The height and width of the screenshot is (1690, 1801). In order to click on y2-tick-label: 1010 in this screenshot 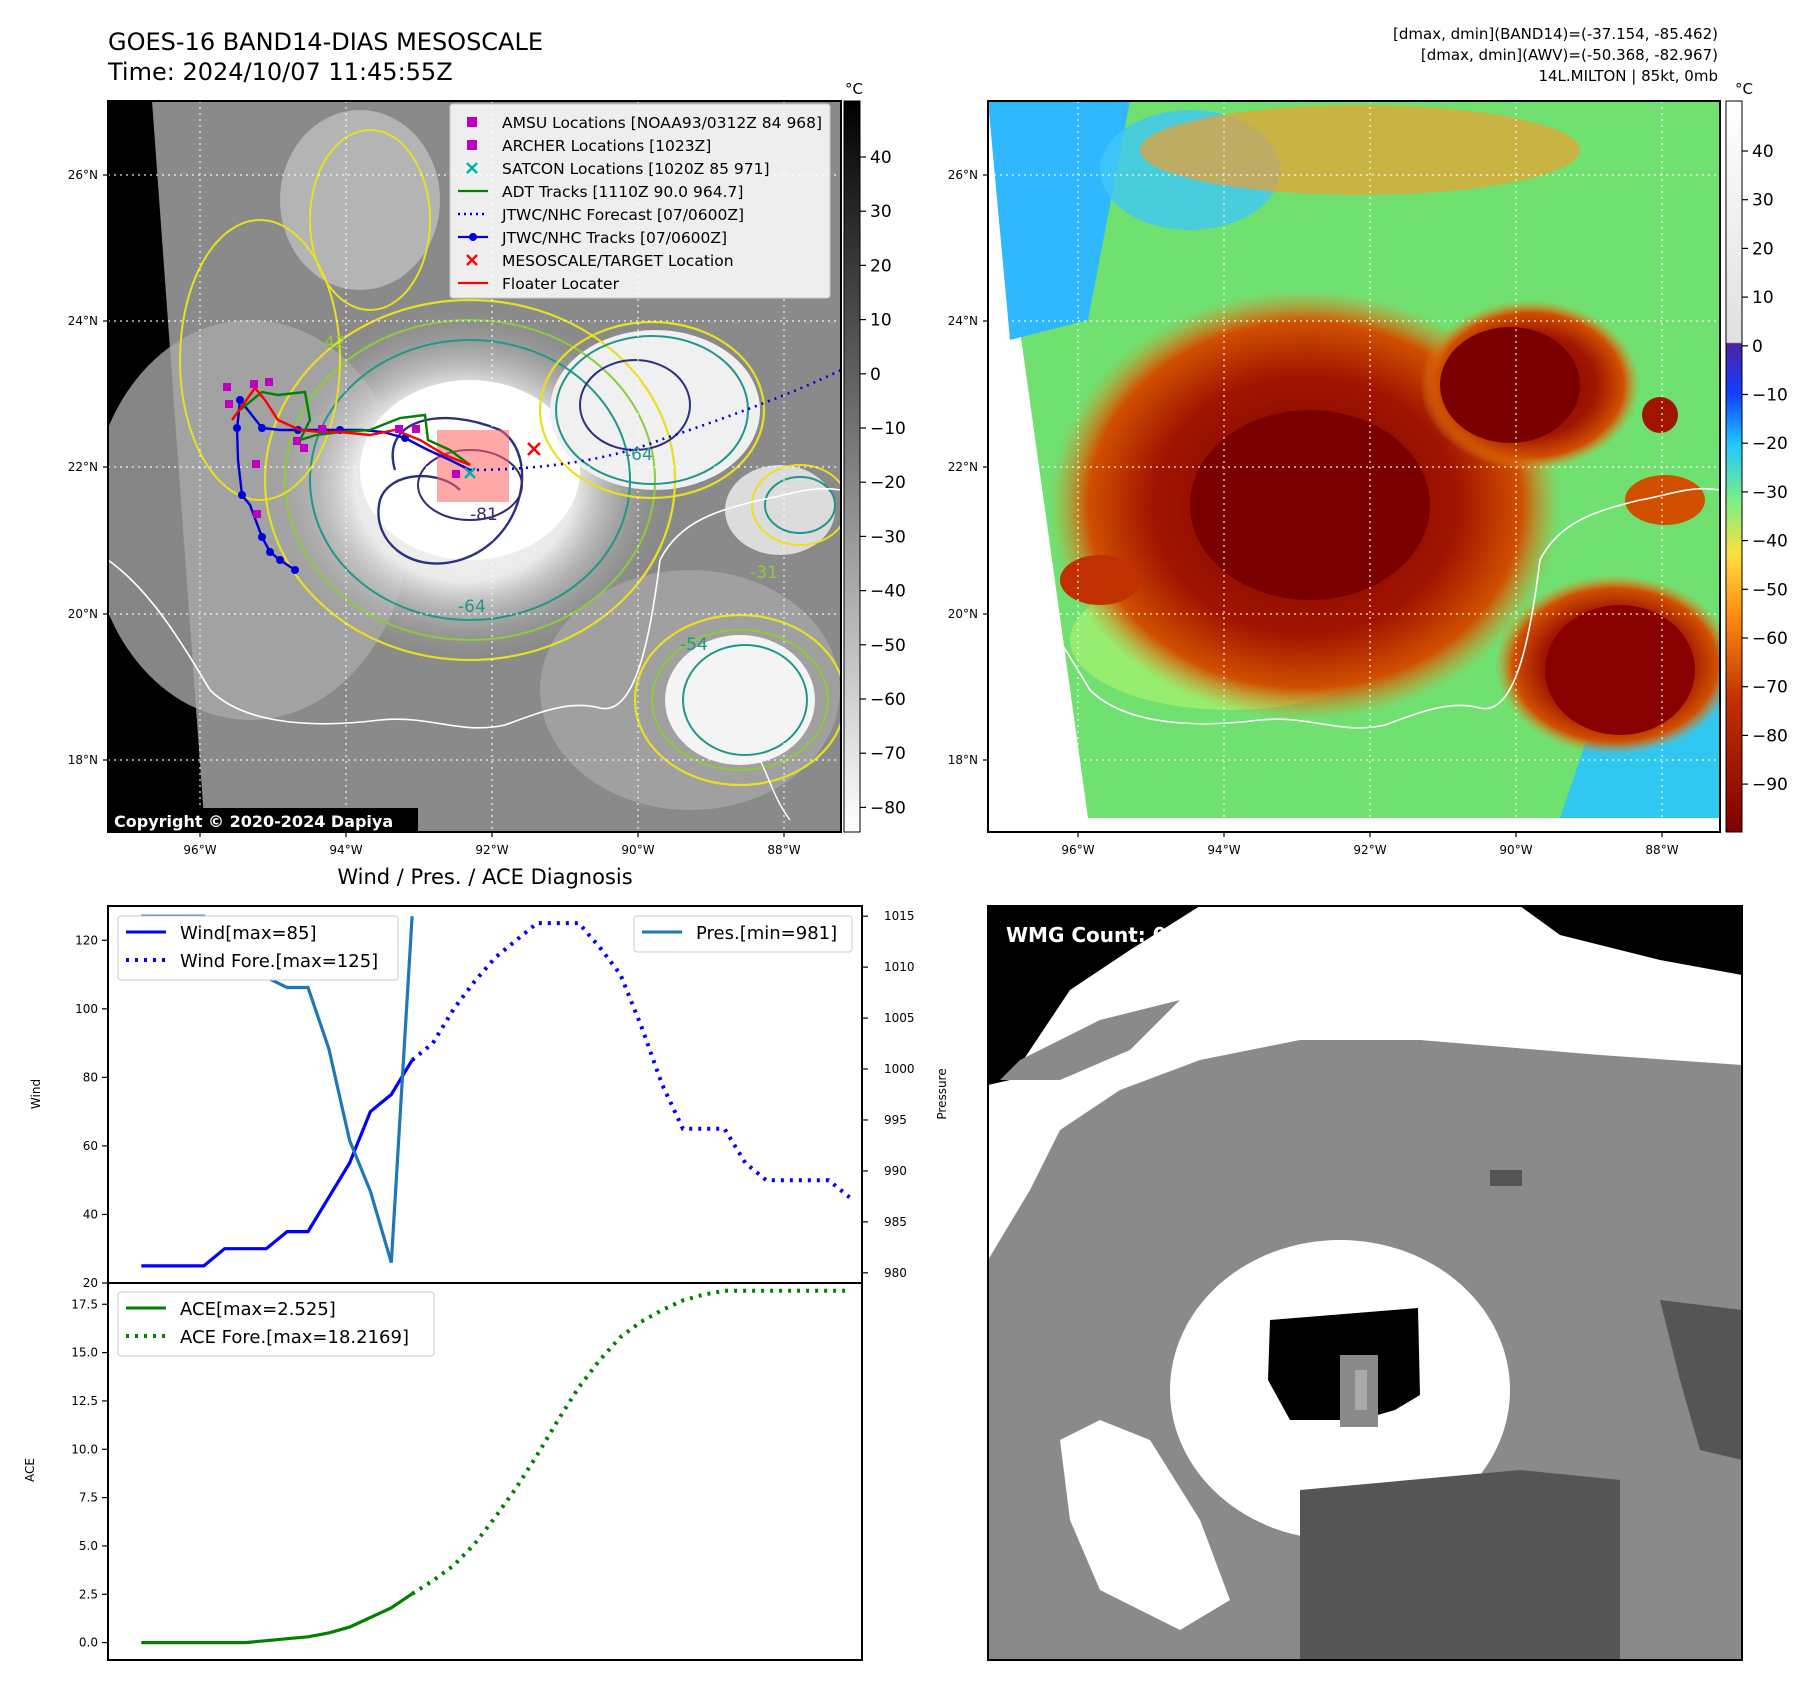, I will do `click(899, 967)`.